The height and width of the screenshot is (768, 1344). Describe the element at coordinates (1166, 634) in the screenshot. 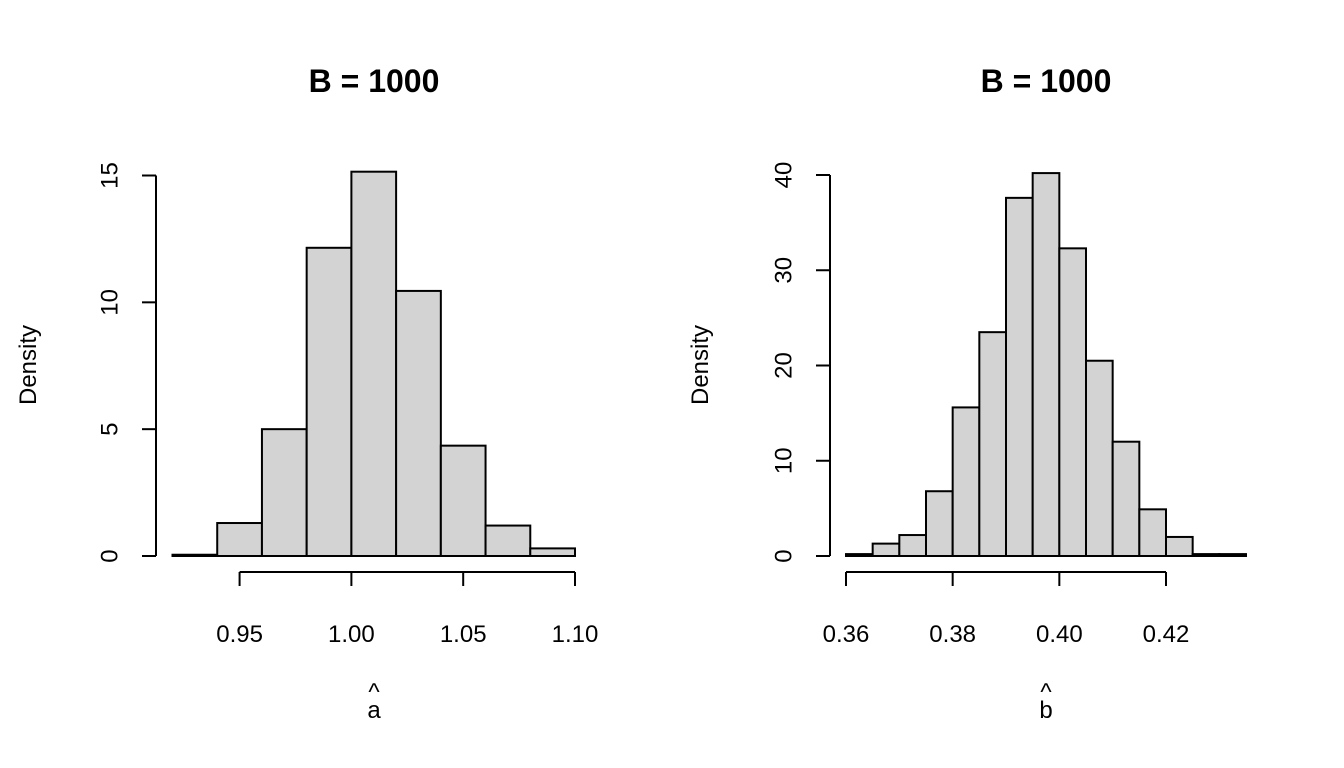

I see `x-tick-label: 0.42` at that location.